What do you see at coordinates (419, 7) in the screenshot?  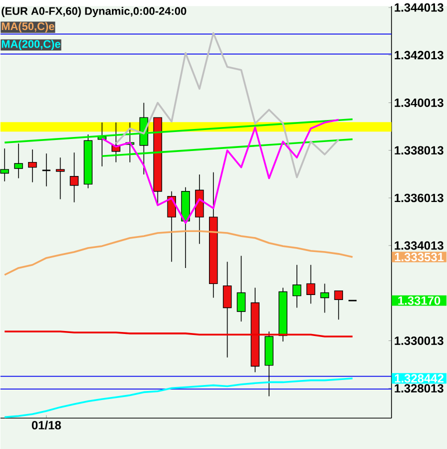 I see `y-tick-label: 1.344013` at bounding box center [419, 7].